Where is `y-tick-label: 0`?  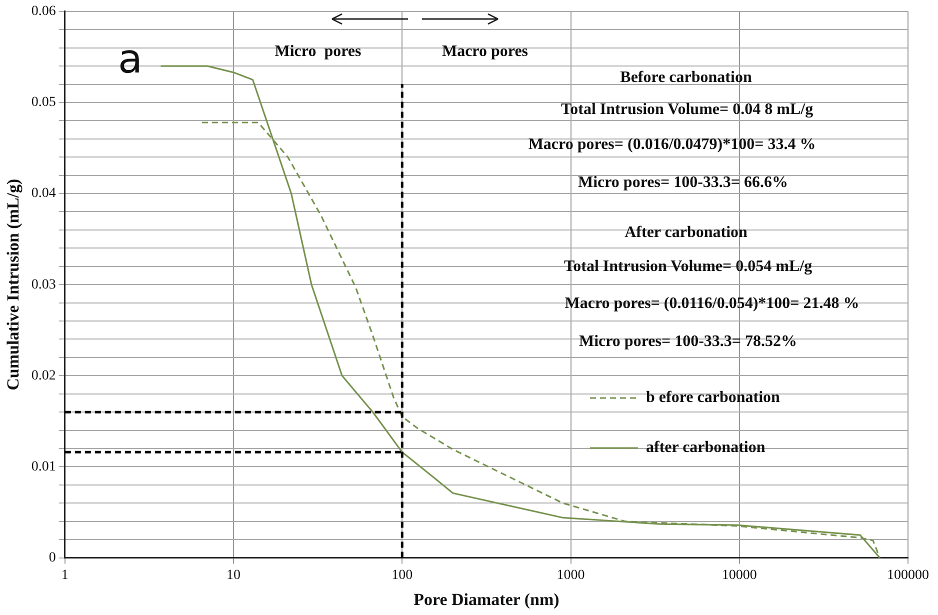
y-tick-label: 0 is located at coordinates (52, 558).